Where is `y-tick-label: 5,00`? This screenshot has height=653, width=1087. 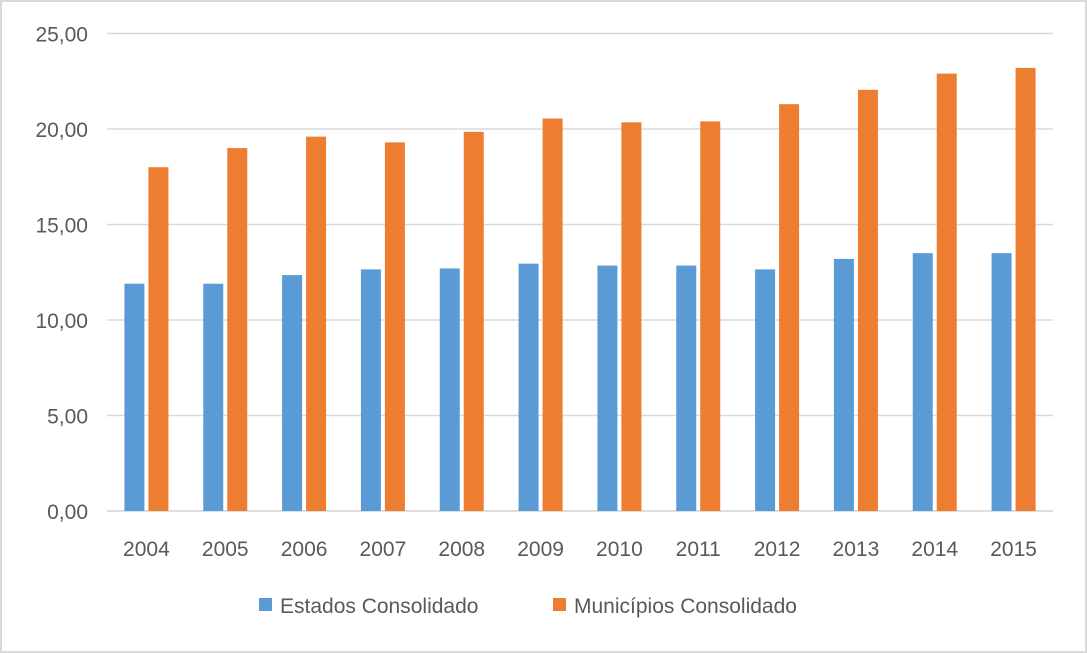 y-tick-label: 5,00 is located at coordinates (67, 417).